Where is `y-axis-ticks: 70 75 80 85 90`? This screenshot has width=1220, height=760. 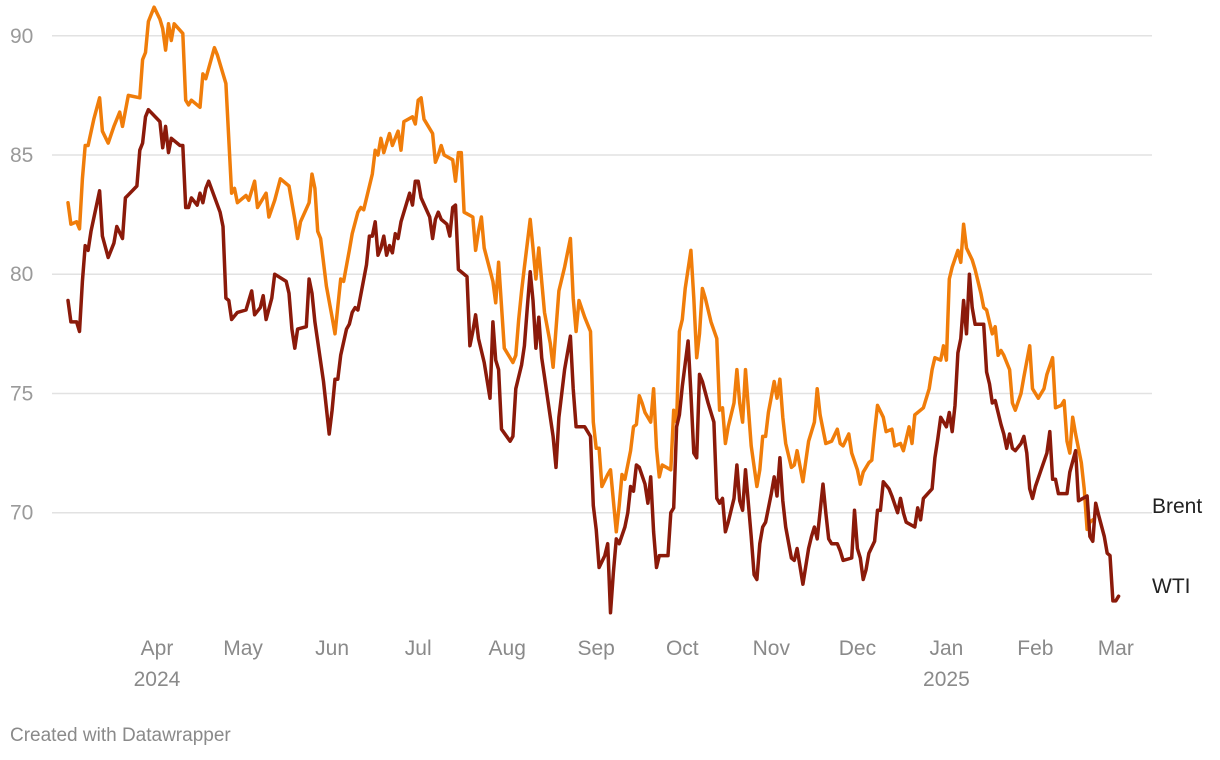
y-axis-ticks: 70 75 80 85 90 is located at coordinates (21, 275).